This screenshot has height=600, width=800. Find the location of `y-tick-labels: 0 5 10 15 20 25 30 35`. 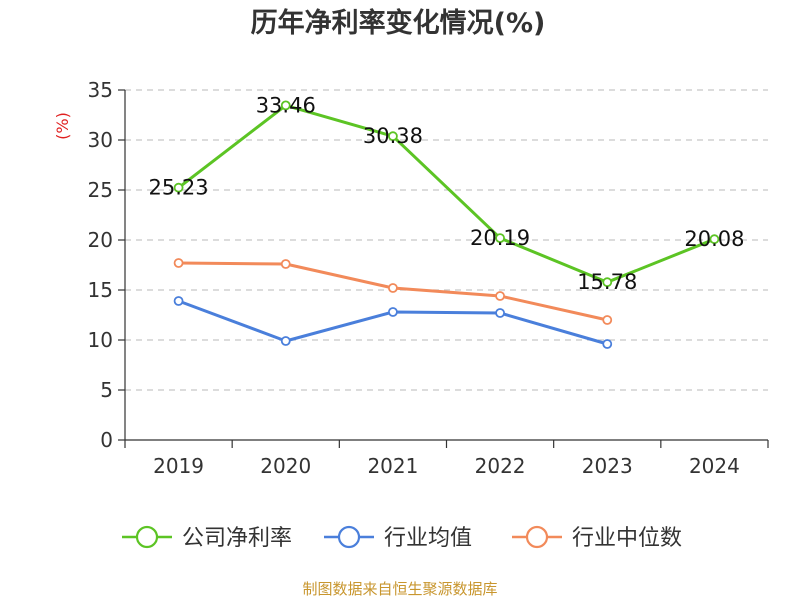

y-tick-labels: 0 5 10 15 20 25 30 35 is located at coordinates (100, 265).